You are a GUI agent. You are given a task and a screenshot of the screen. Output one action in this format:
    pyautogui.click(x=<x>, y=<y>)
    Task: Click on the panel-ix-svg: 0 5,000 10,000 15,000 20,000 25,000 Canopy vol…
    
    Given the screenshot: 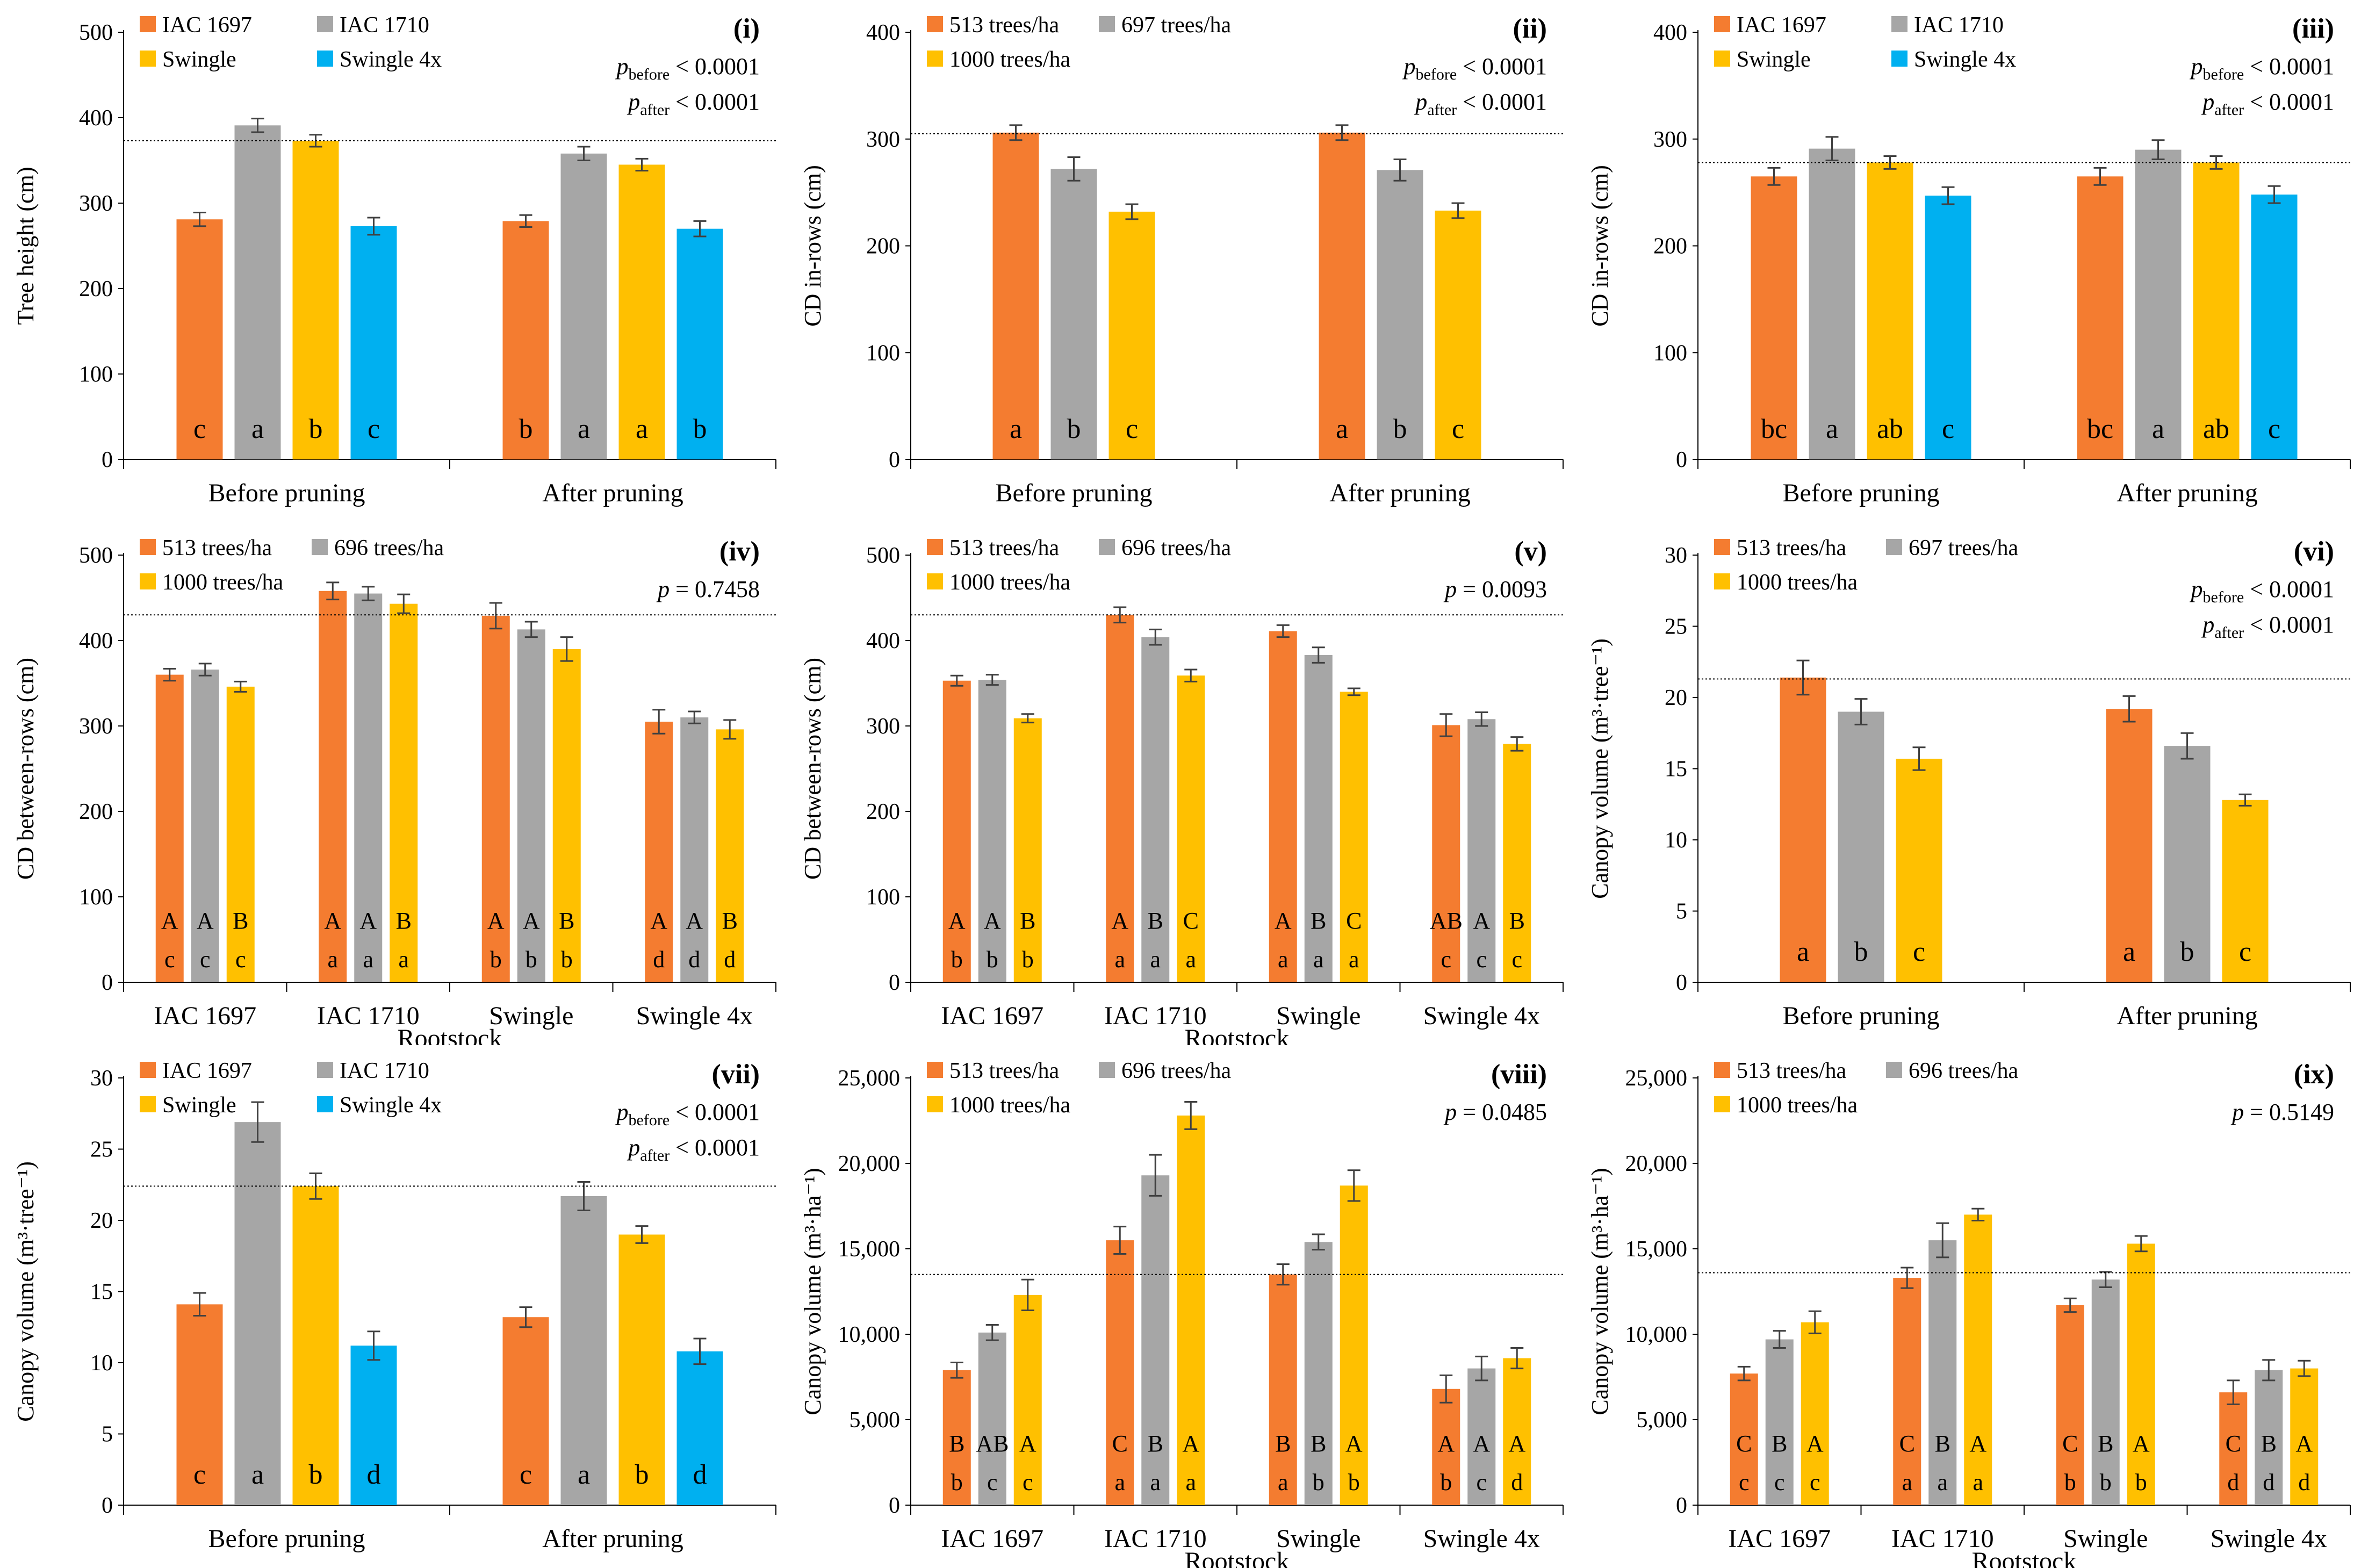 What is the action you would take?
    pyautogui.click(x=1969, y=1313)
    